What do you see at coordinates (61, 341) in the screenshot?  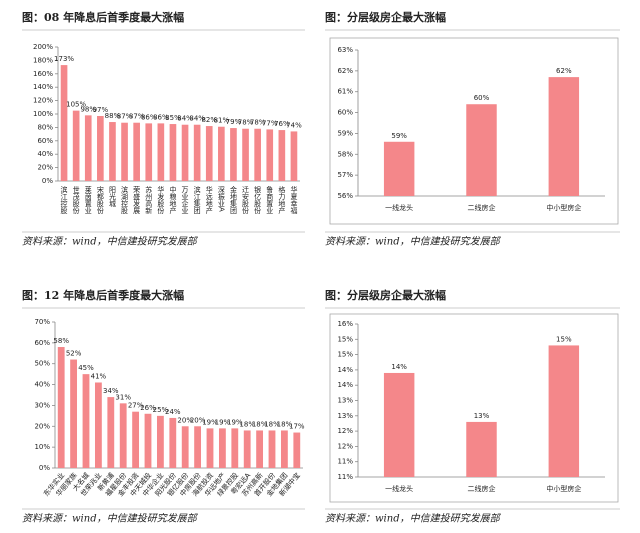 I see `value-label: 58%` at bounding box center [61, 341].